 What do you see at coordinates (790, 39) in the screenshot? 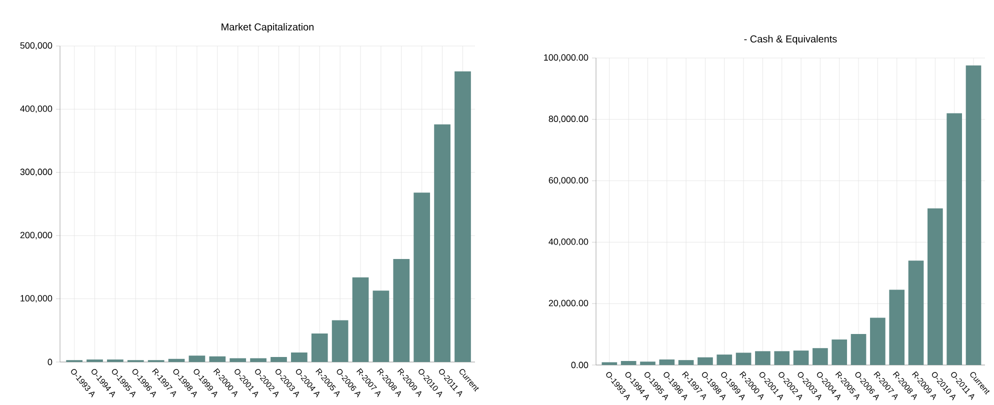
I see `chart-title: - Cash & Equivalents` at bounding box center [790, 39].